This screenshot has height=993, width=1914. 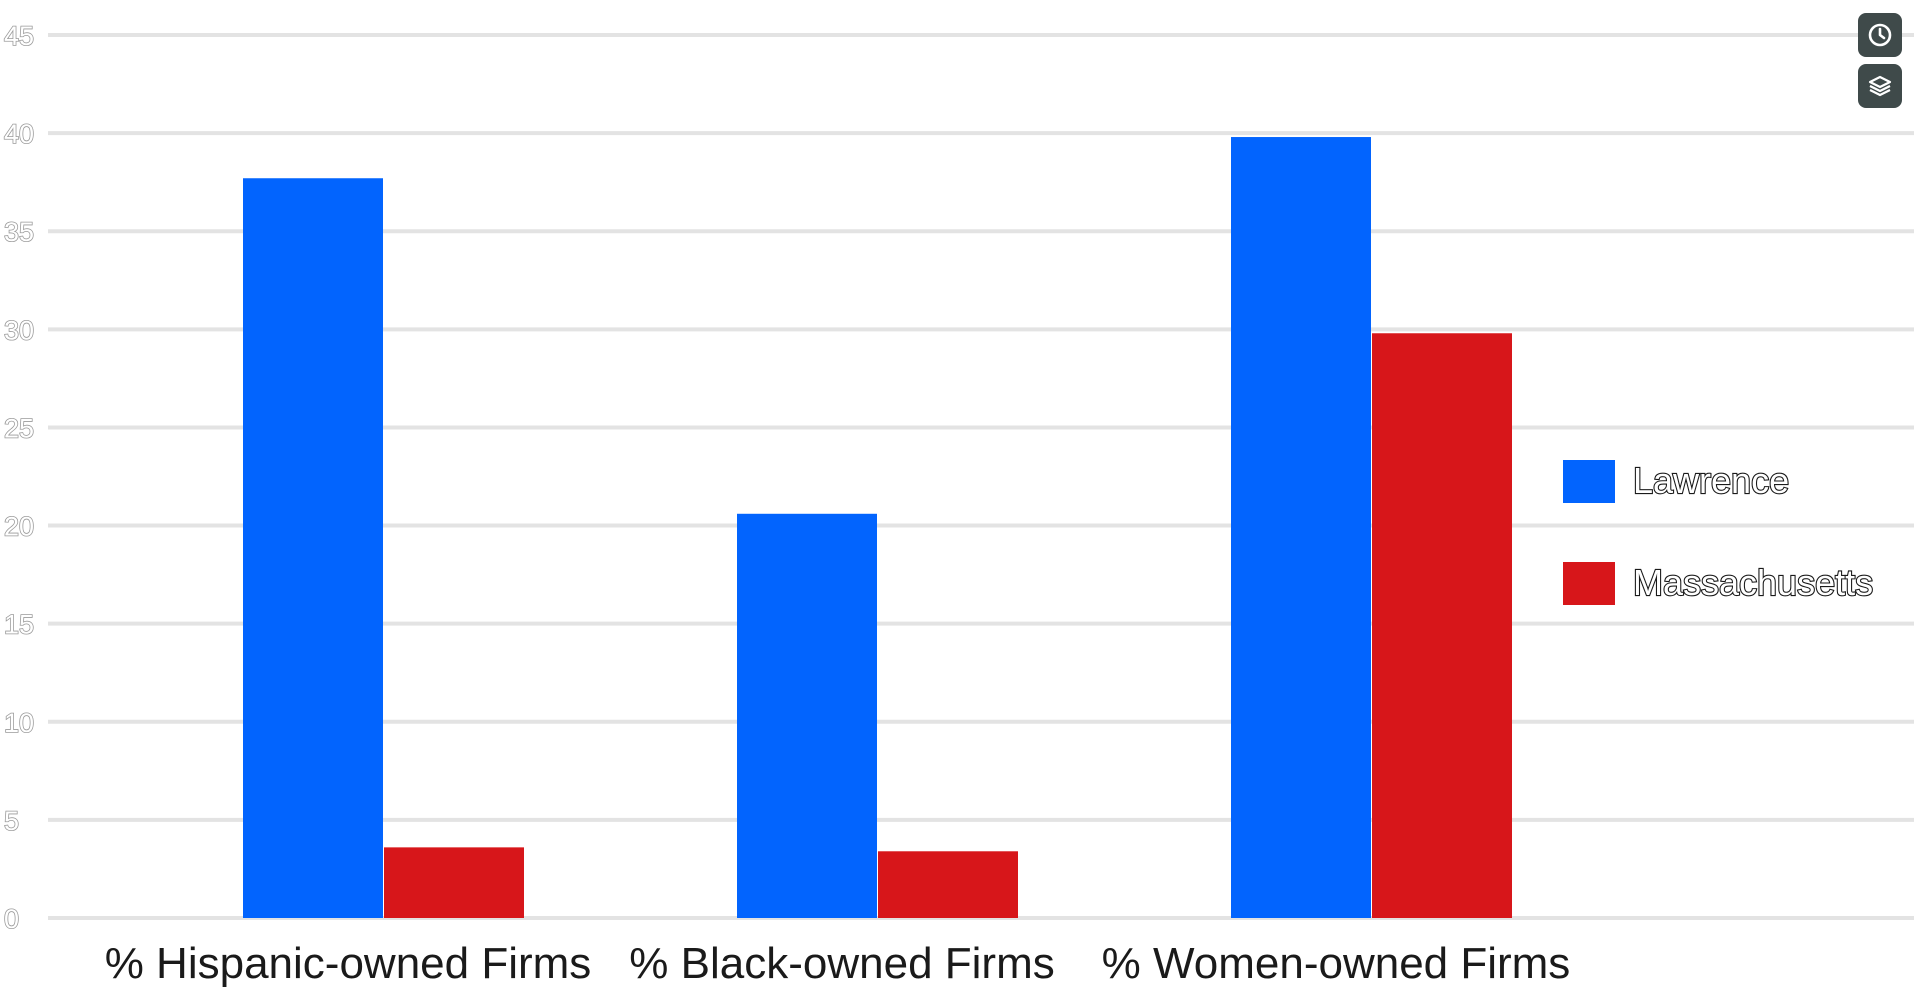 I want to click on y-tick-label: 20, so click(x=19, y=527).